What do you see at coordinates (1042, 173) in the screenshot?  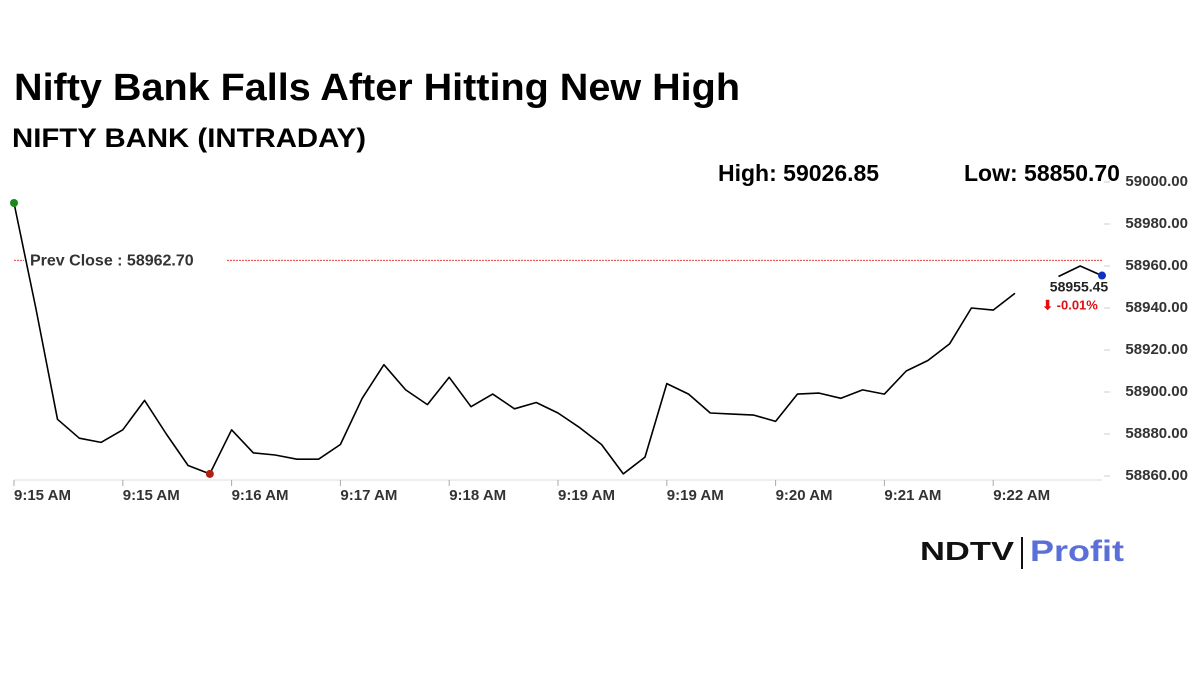 I see `low-label: Low: 58850.70` at bounding box center [1042, 173].